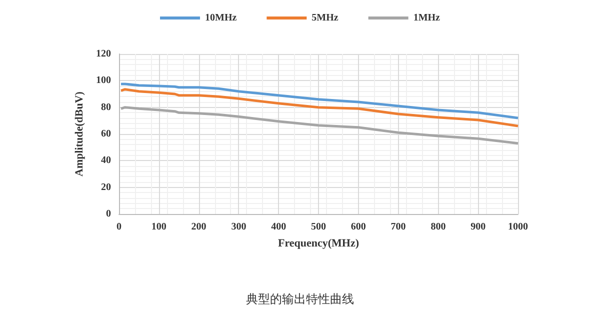 This screenshot has height=321, width=600. Describe the element at coordinates (106, 160) in the screenshot. I see `y-tick-label: 40` at that location.